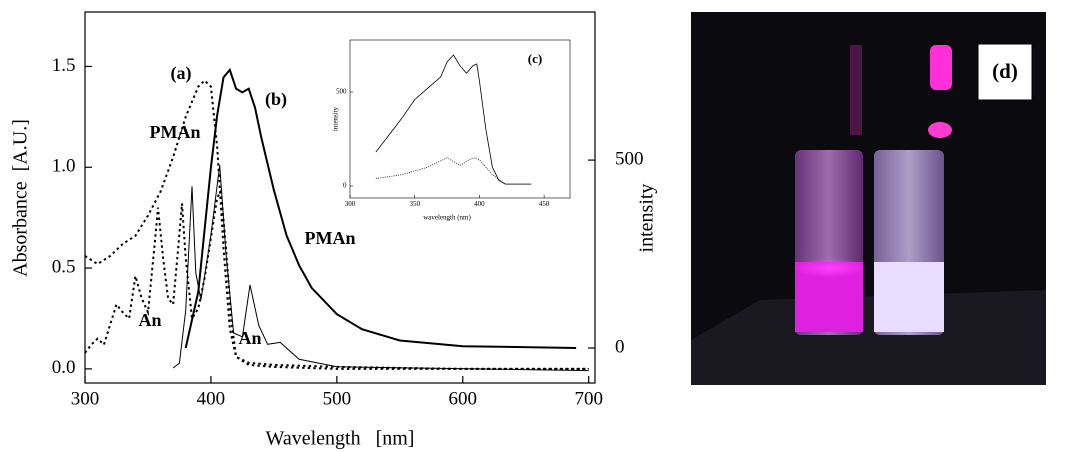  Describe the element at coordinates (341, 92) in the screenshot. I see `y-tick-label: 500` at that location.